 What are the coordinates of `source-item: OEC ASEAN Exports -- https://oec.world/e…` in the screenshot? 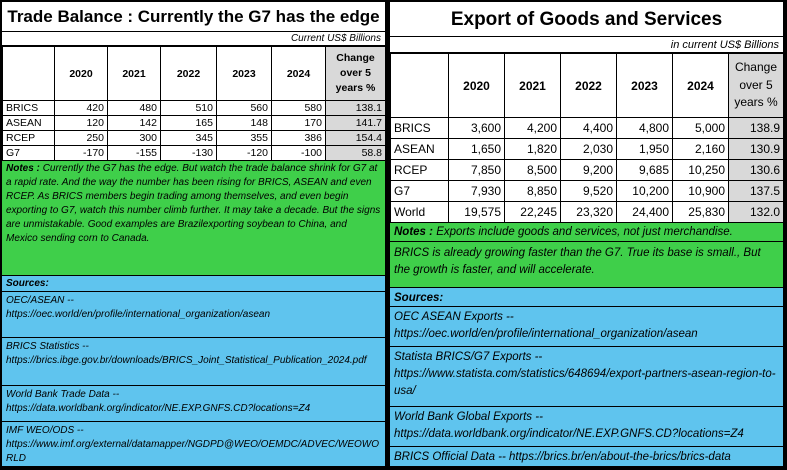 It's located at (586, 327).